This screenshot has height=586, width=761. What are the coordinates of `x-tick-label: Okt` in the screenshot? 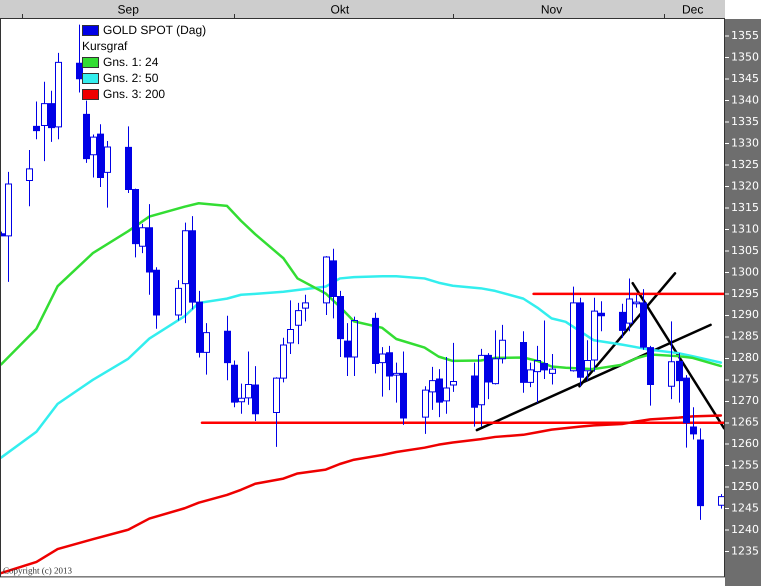 It's located at (340, 9).